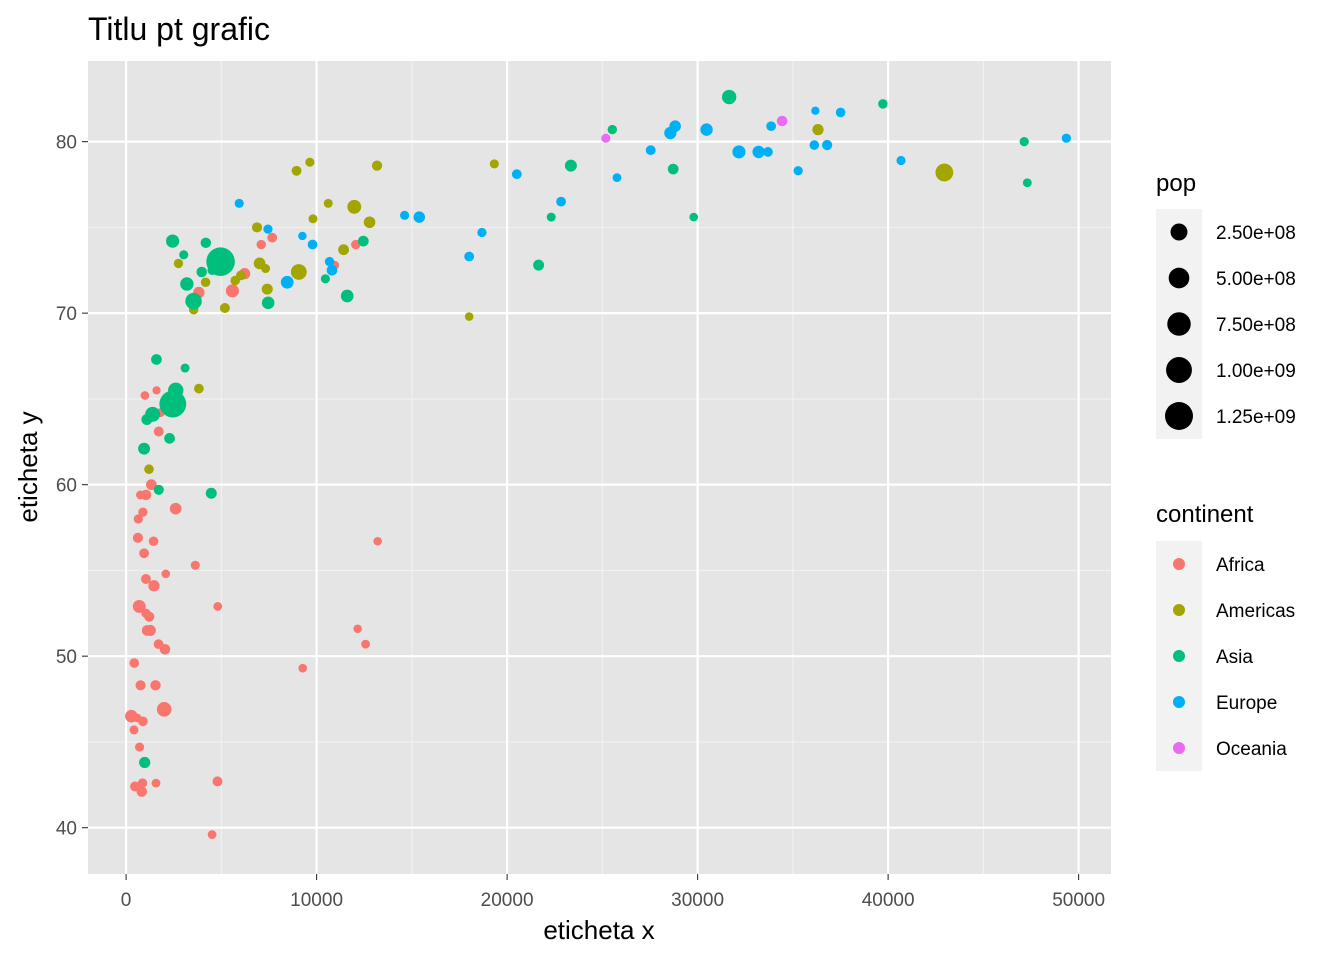 The image size is (1344, 960). What do you see at coordinates (1256, 233) in the screenshot?
I see `size-legend-label: 2.50e+08` at bounding box center [1256, 233].